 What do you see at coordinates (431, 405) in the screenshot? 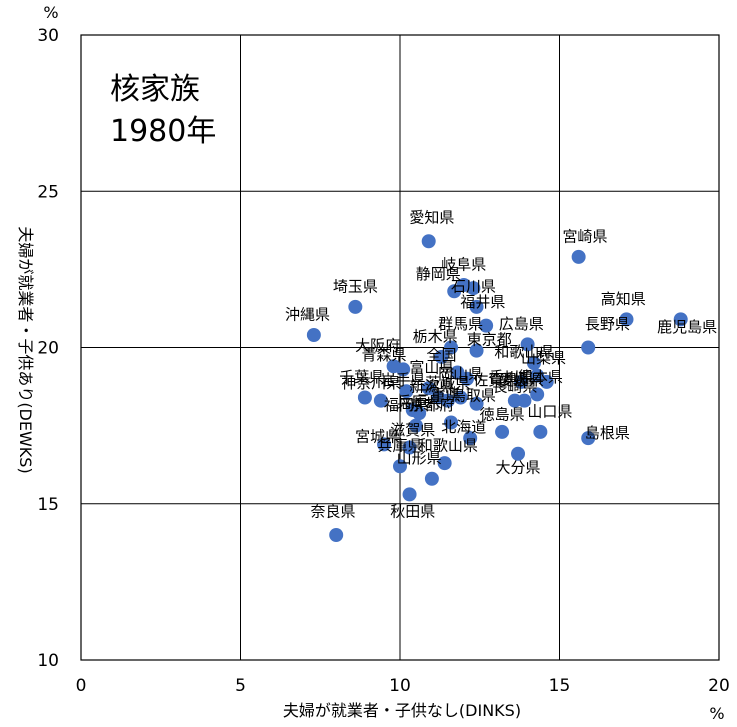
I see `point-label: 京都府` at bounding box center [431, 405].